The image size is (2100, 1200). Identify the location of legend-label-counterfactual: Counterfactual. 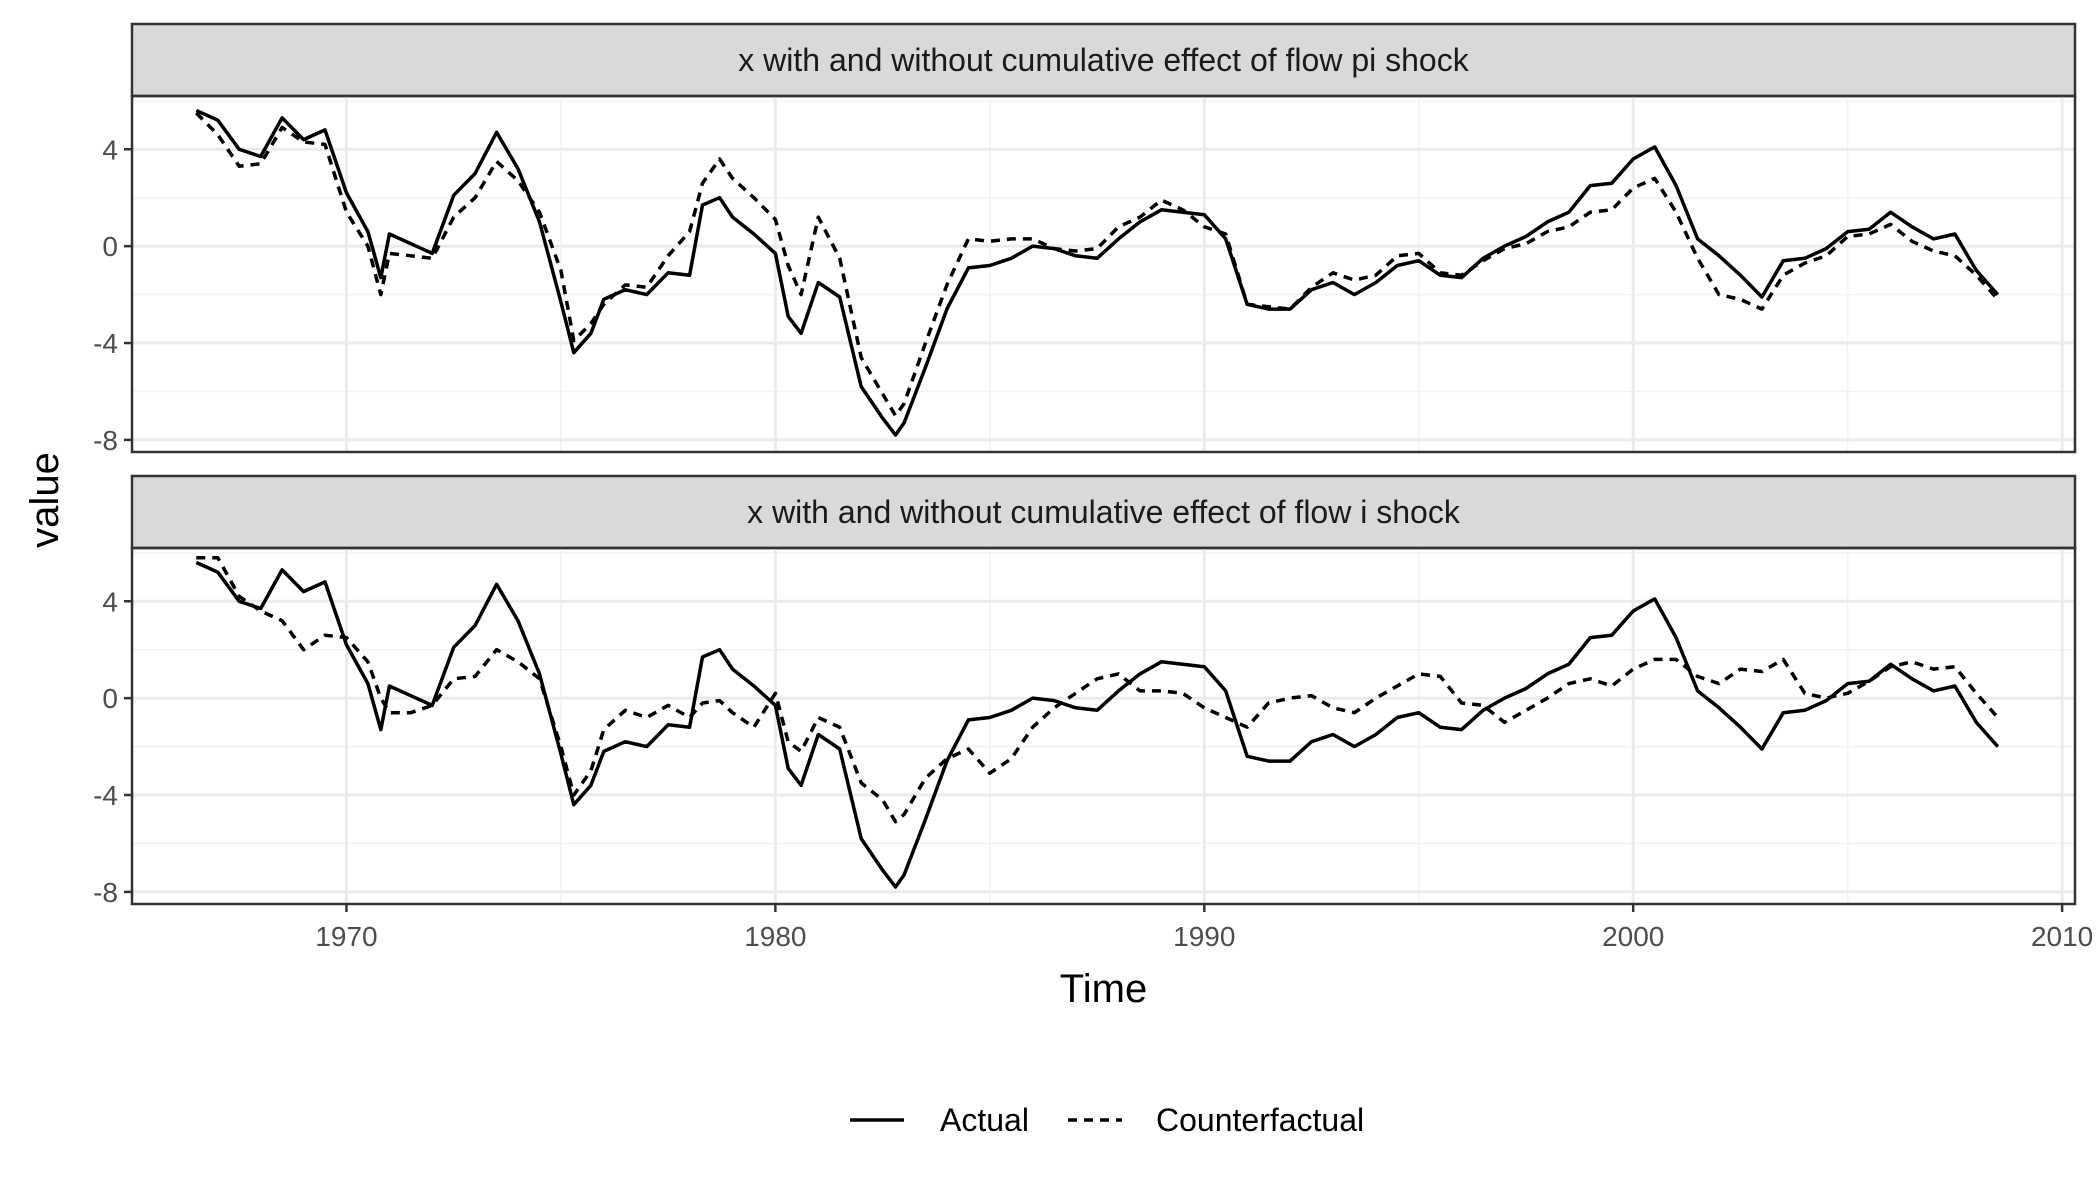
(1260, 1120).